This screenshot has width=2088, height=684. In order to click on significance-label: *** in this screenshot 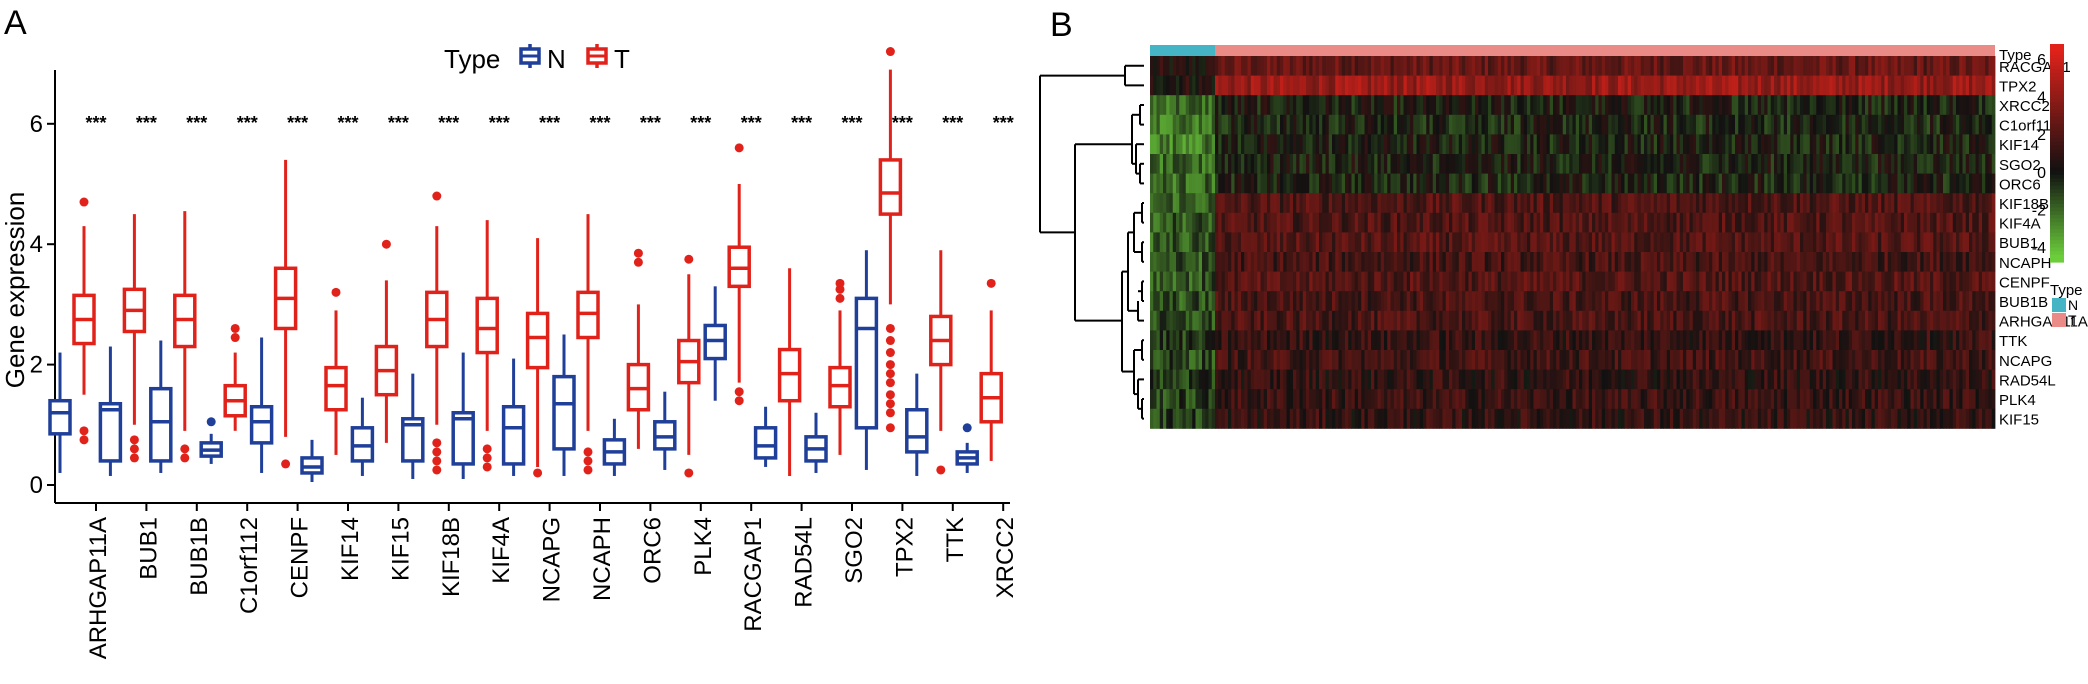, I will do `click(196, 123)`.